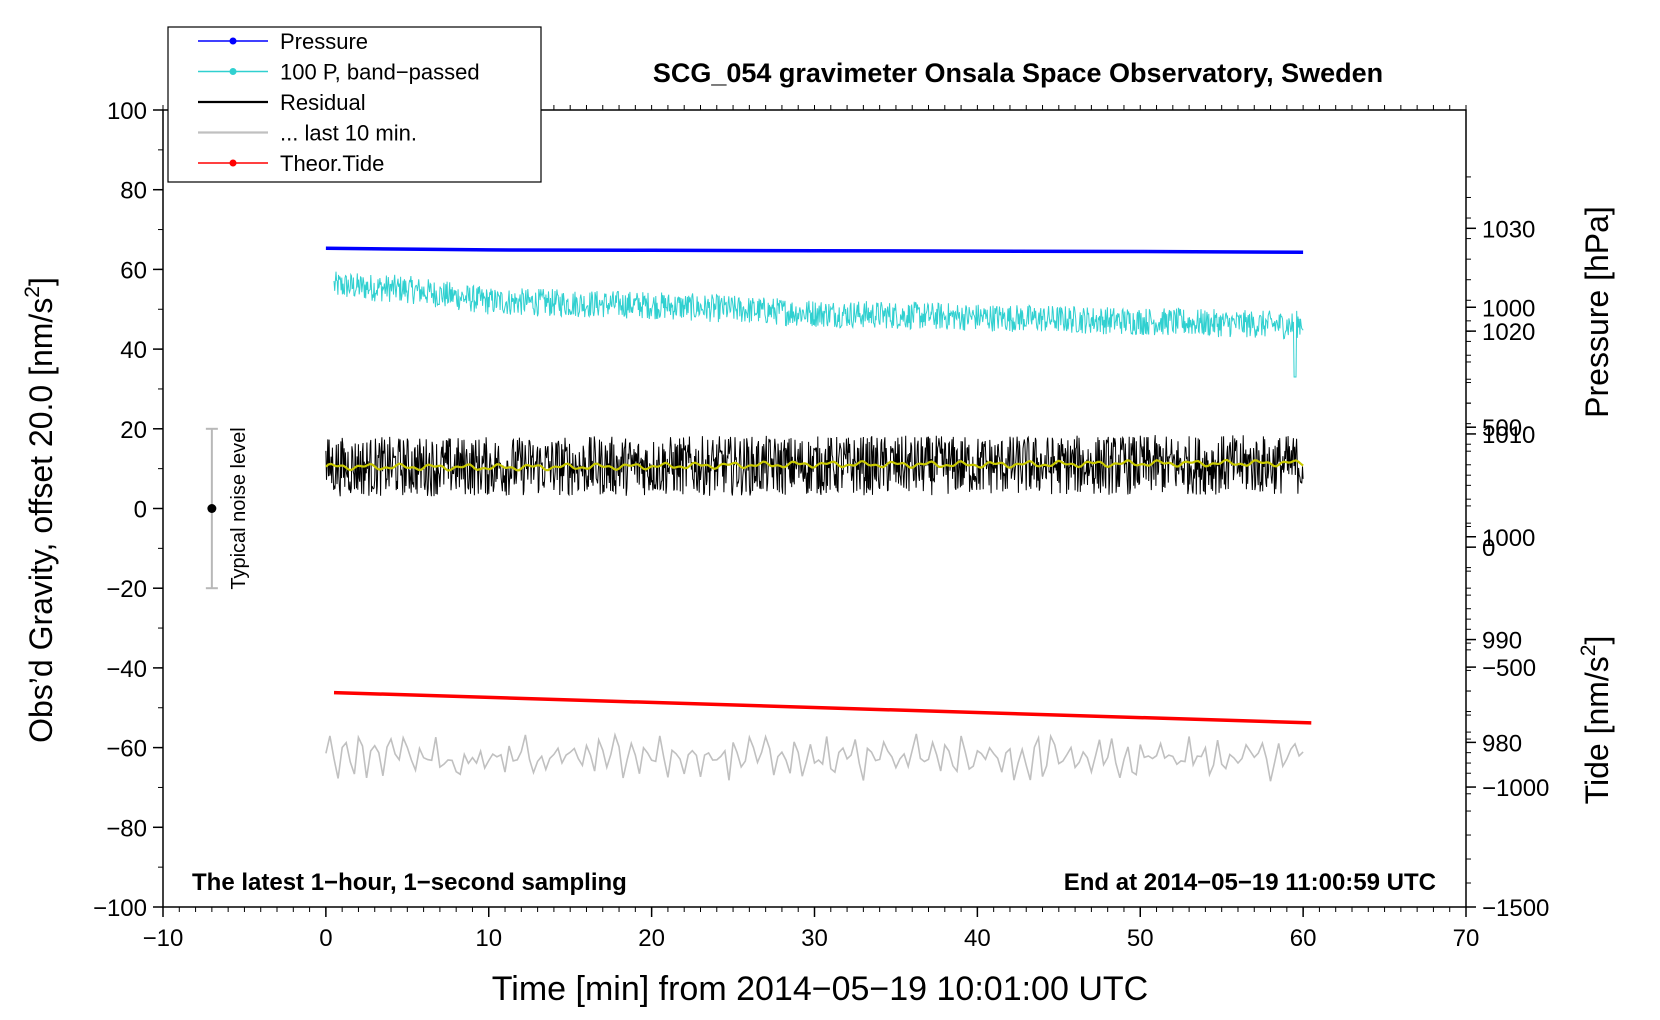 Image resolution: width=1660 pixels, height=1020 pixels. What do you see at coordinates (814, 757) in the screenshot?
I see `series-last-10-min` at bounding box center [814, 757].